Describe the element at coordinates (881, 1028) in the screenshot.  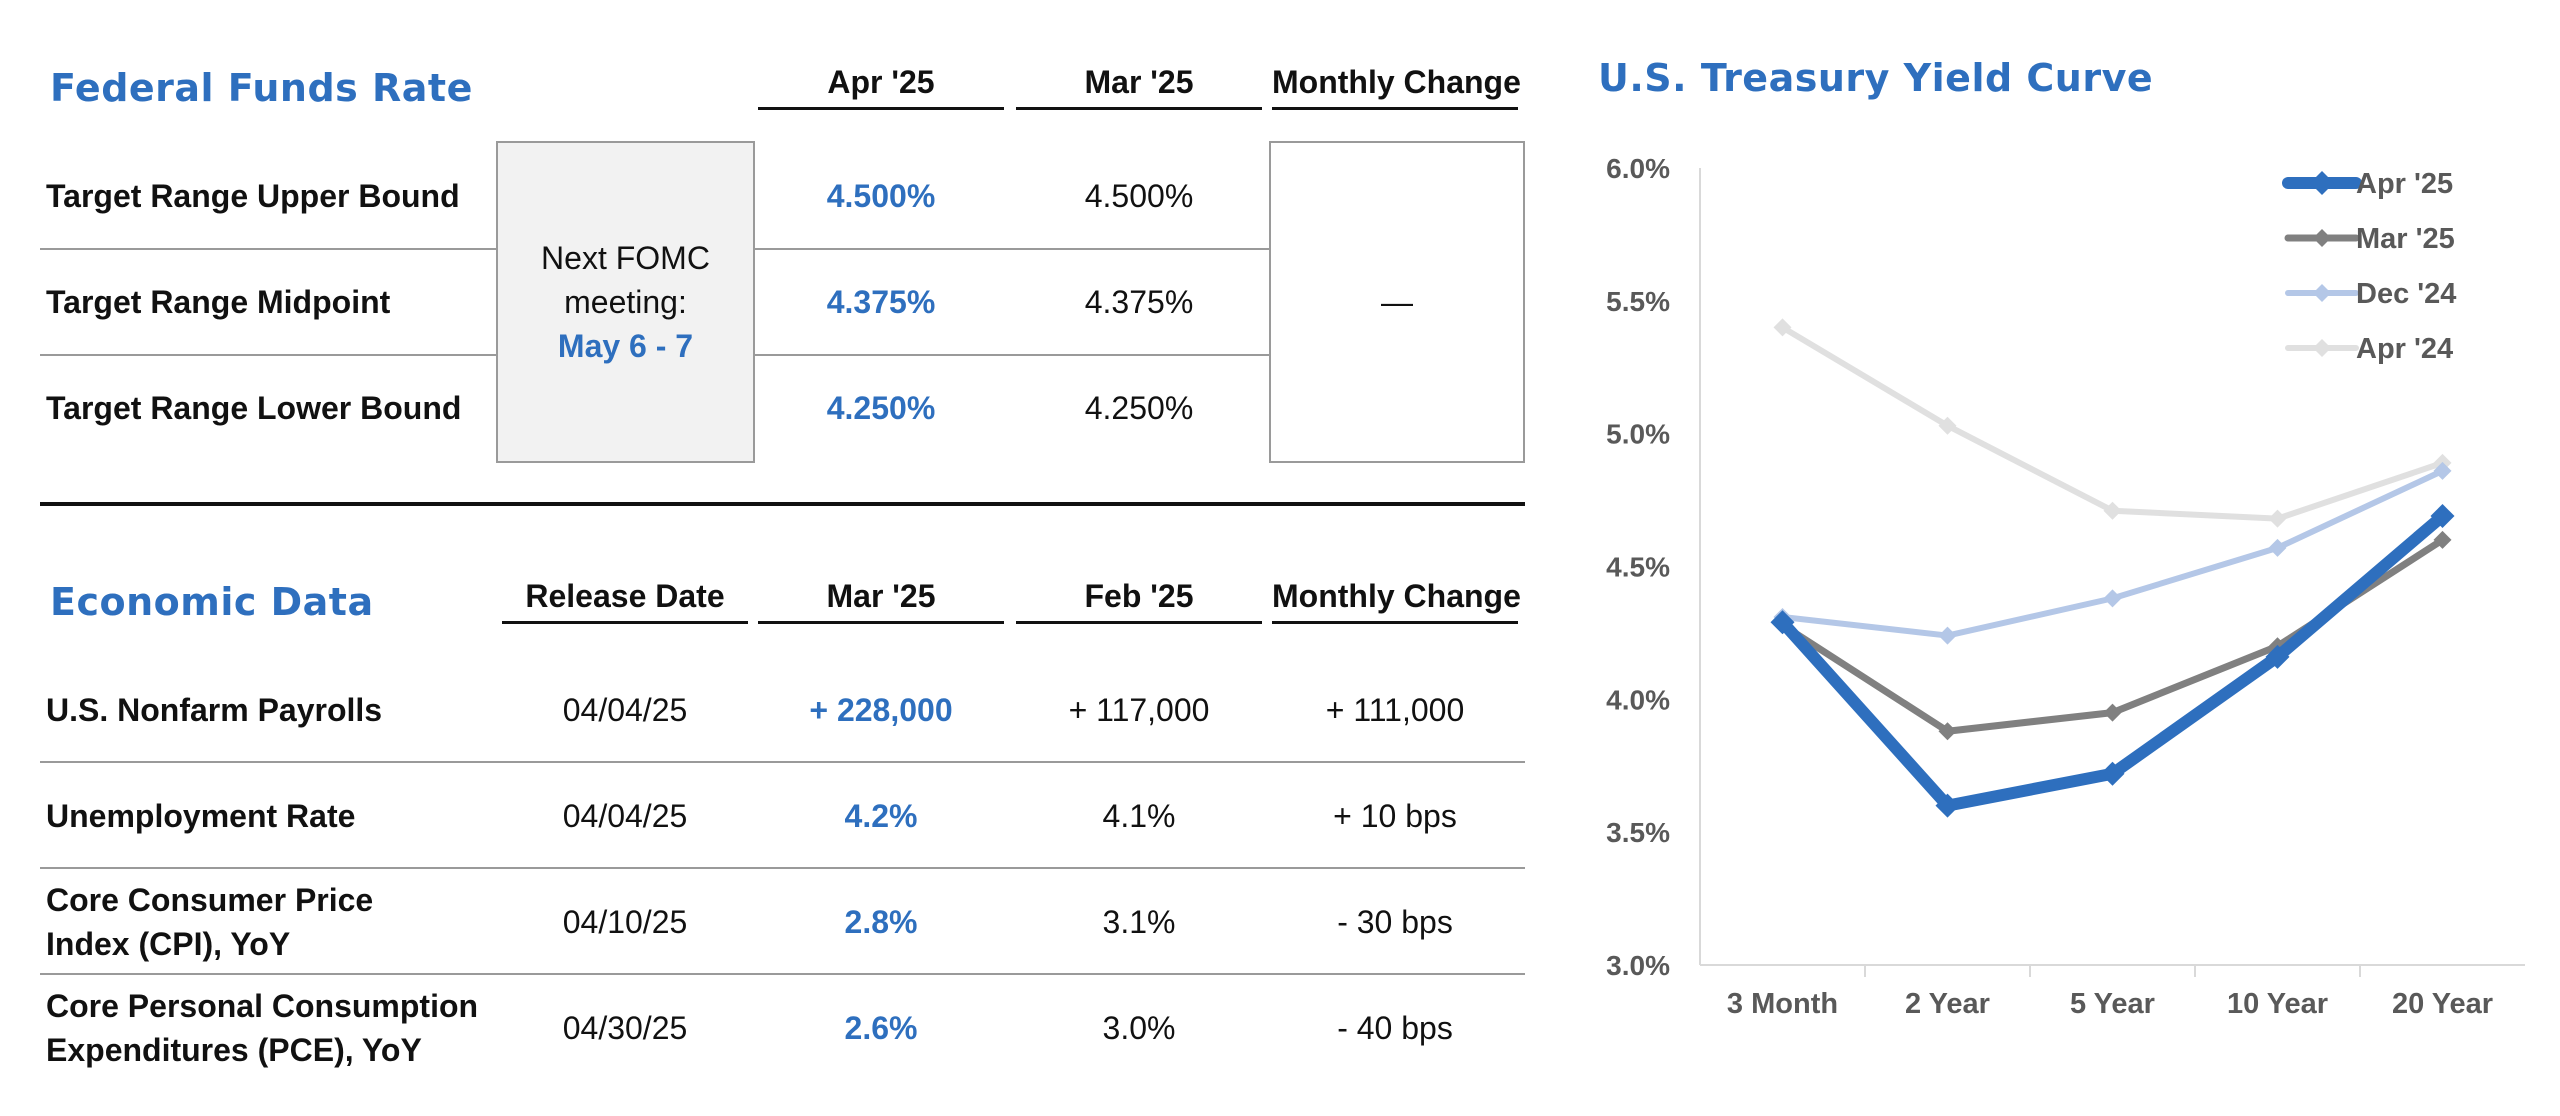
I see `econ-current-value: 2.6%` at that location.